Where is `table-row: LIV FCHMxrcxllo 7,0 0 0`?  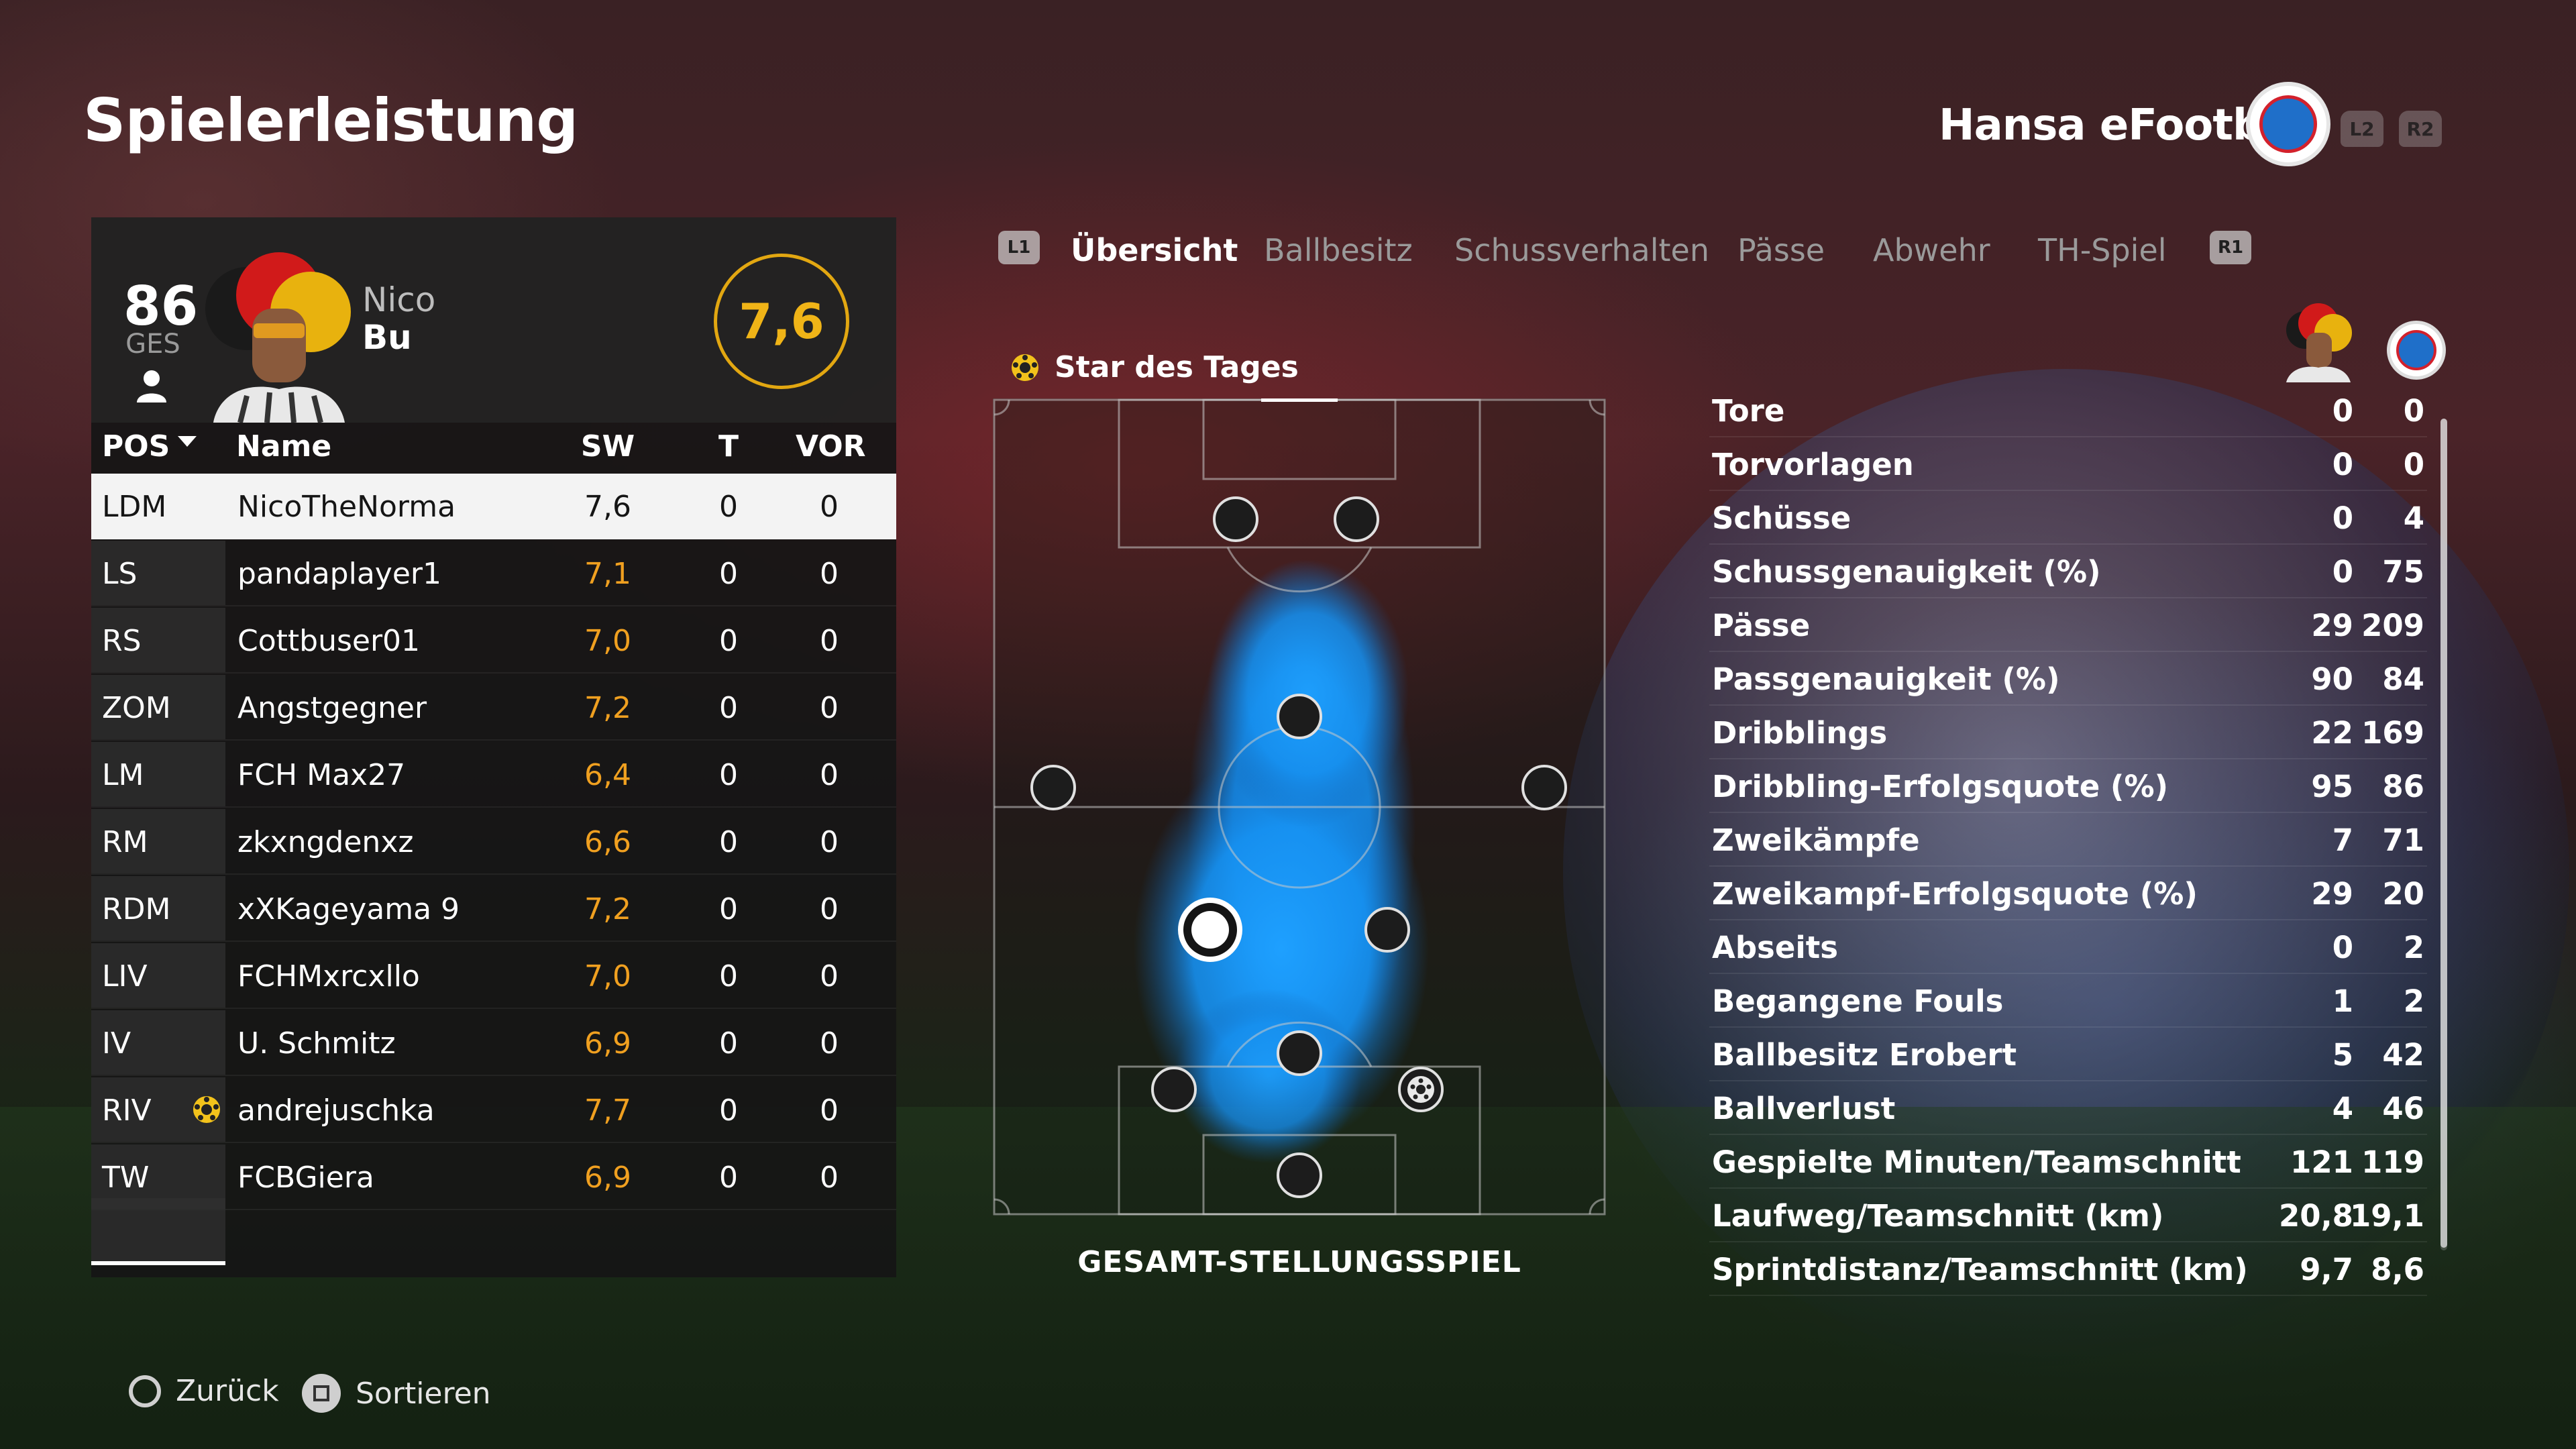
table-row: LIV FCHMxrcxllo 7,0 0 0 is located at coordinates (493, 976).